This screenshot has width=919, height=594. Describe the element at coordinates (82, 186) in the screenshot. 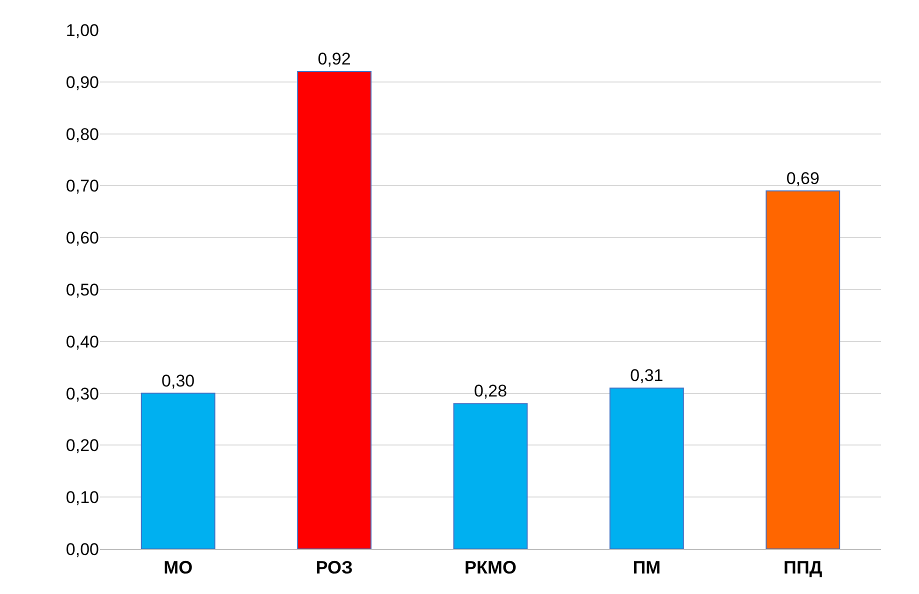

I see `y-tick-label: 0,70` at that location.